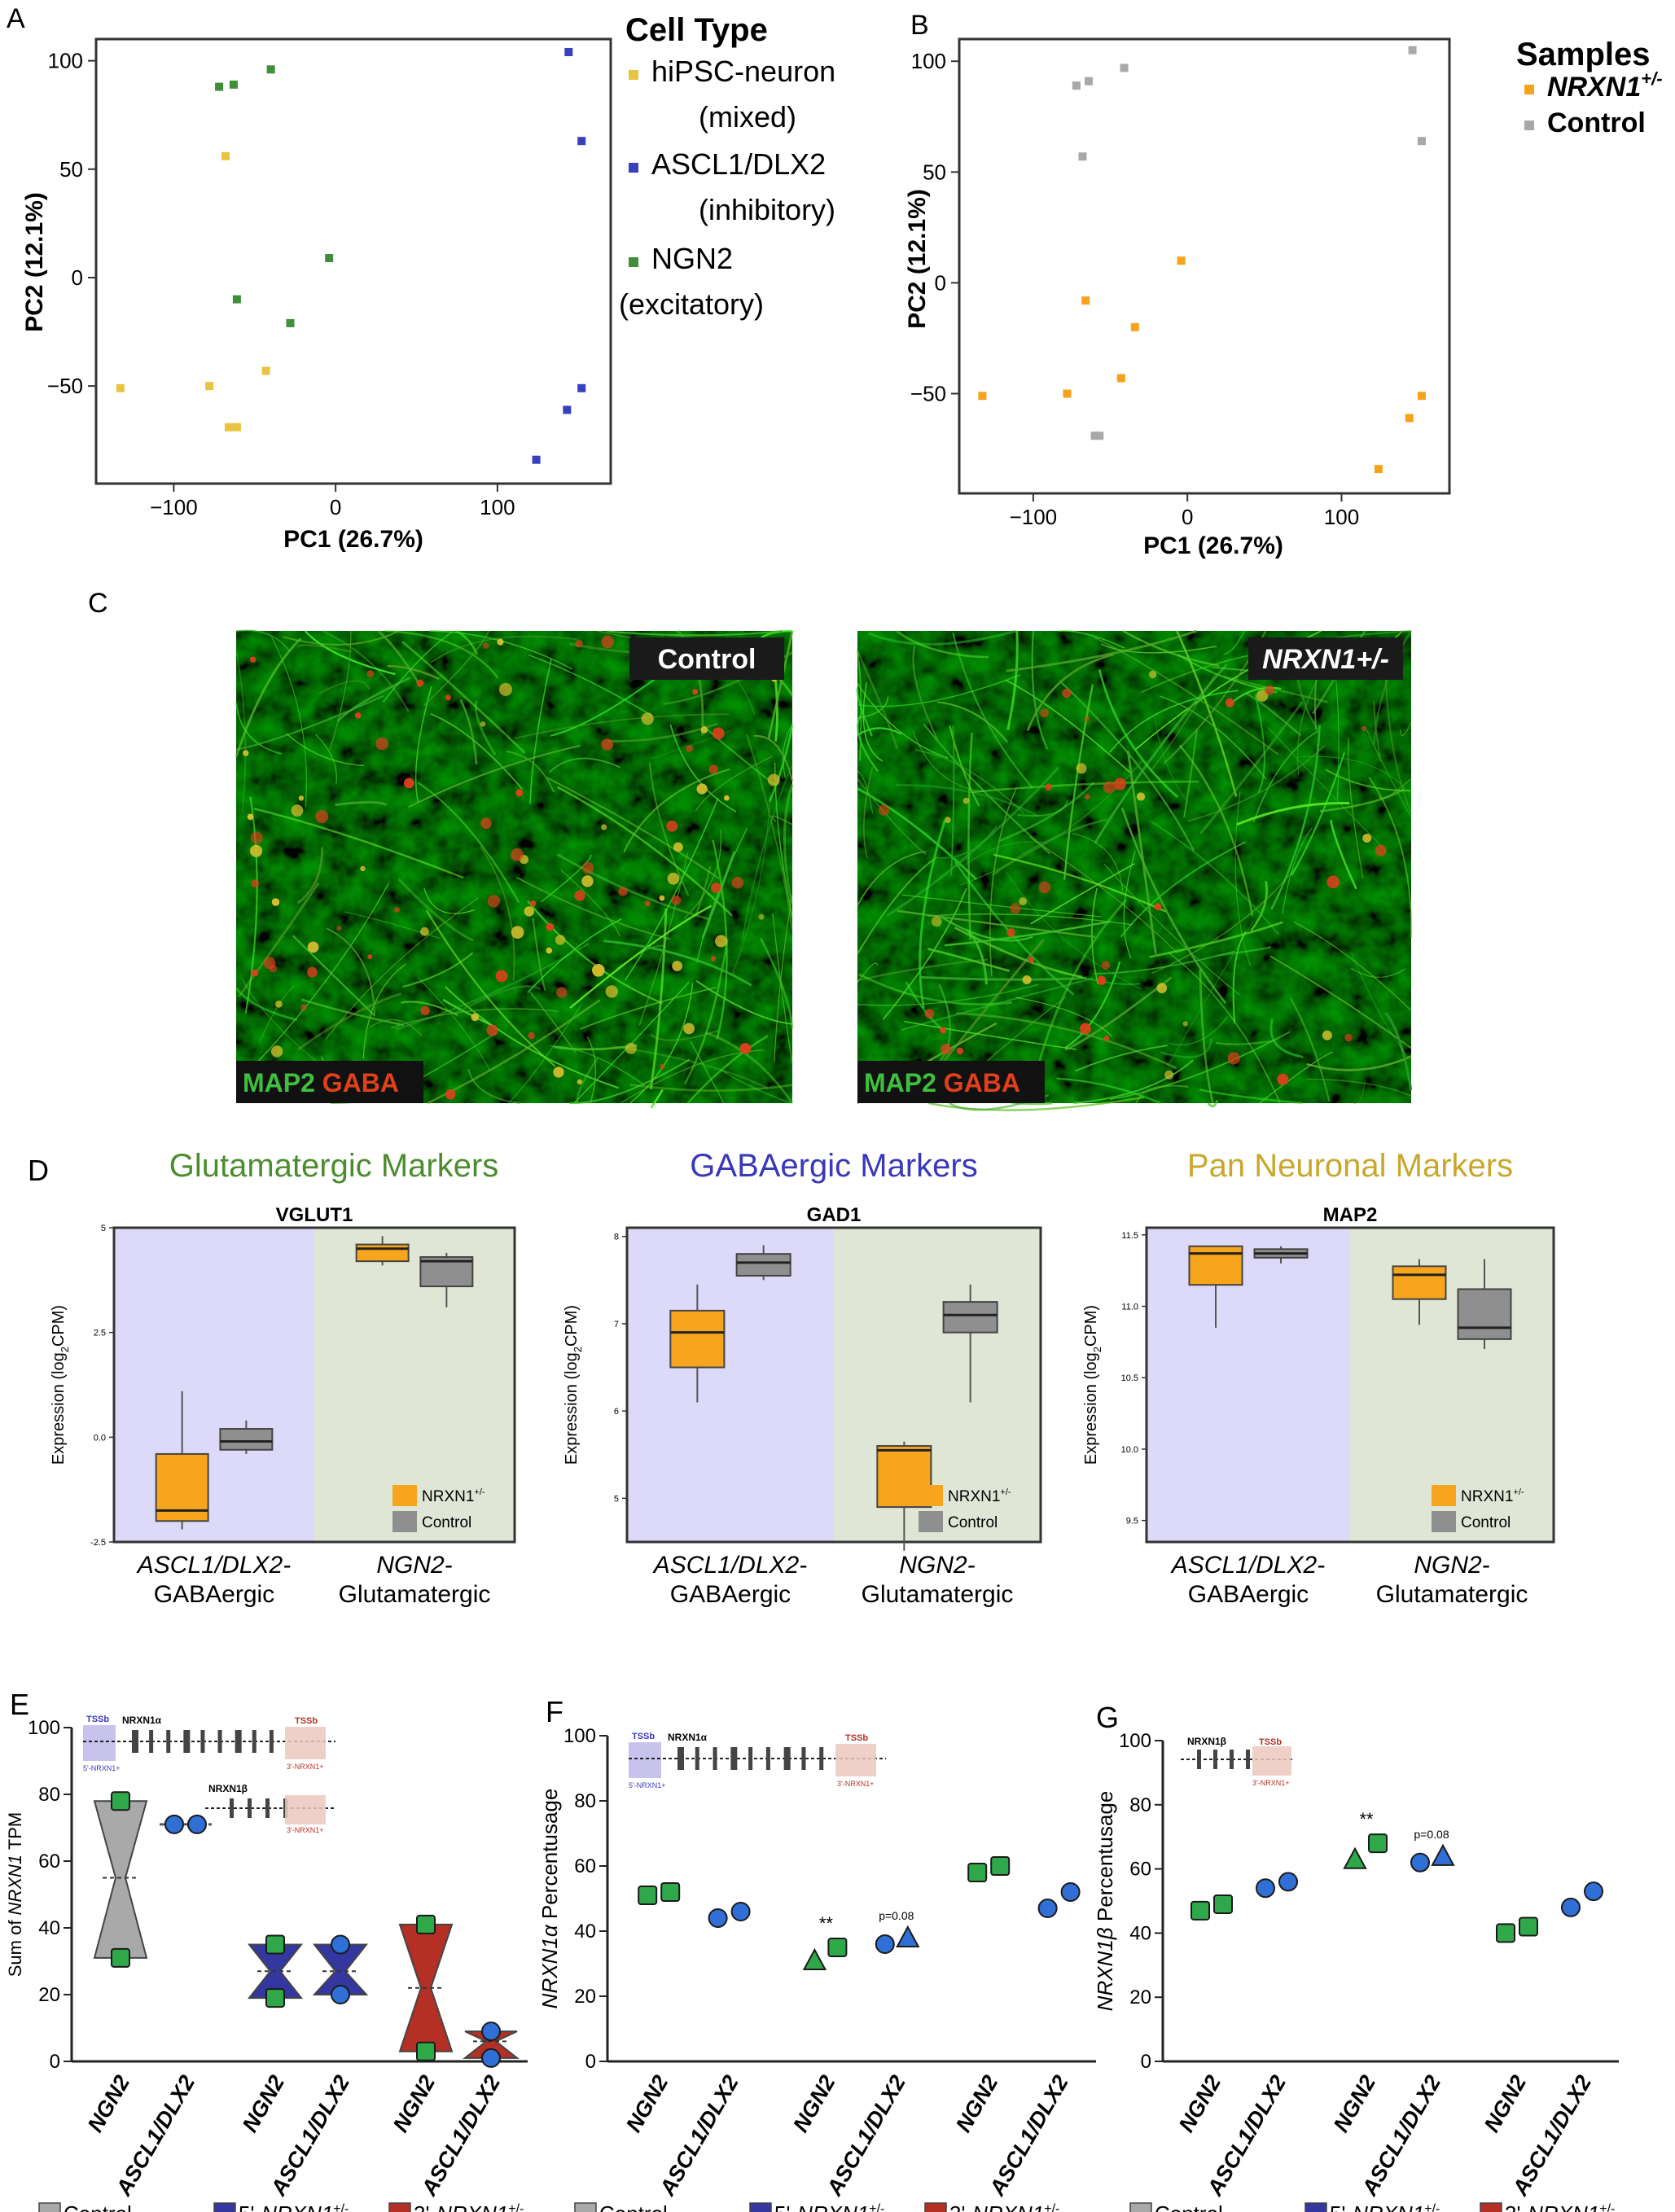  What do you see at coordinates (415, 1594) in the screenshot?
I see `x-group-sublabel: Glutamatergic` at bounding box center [415, 1594].